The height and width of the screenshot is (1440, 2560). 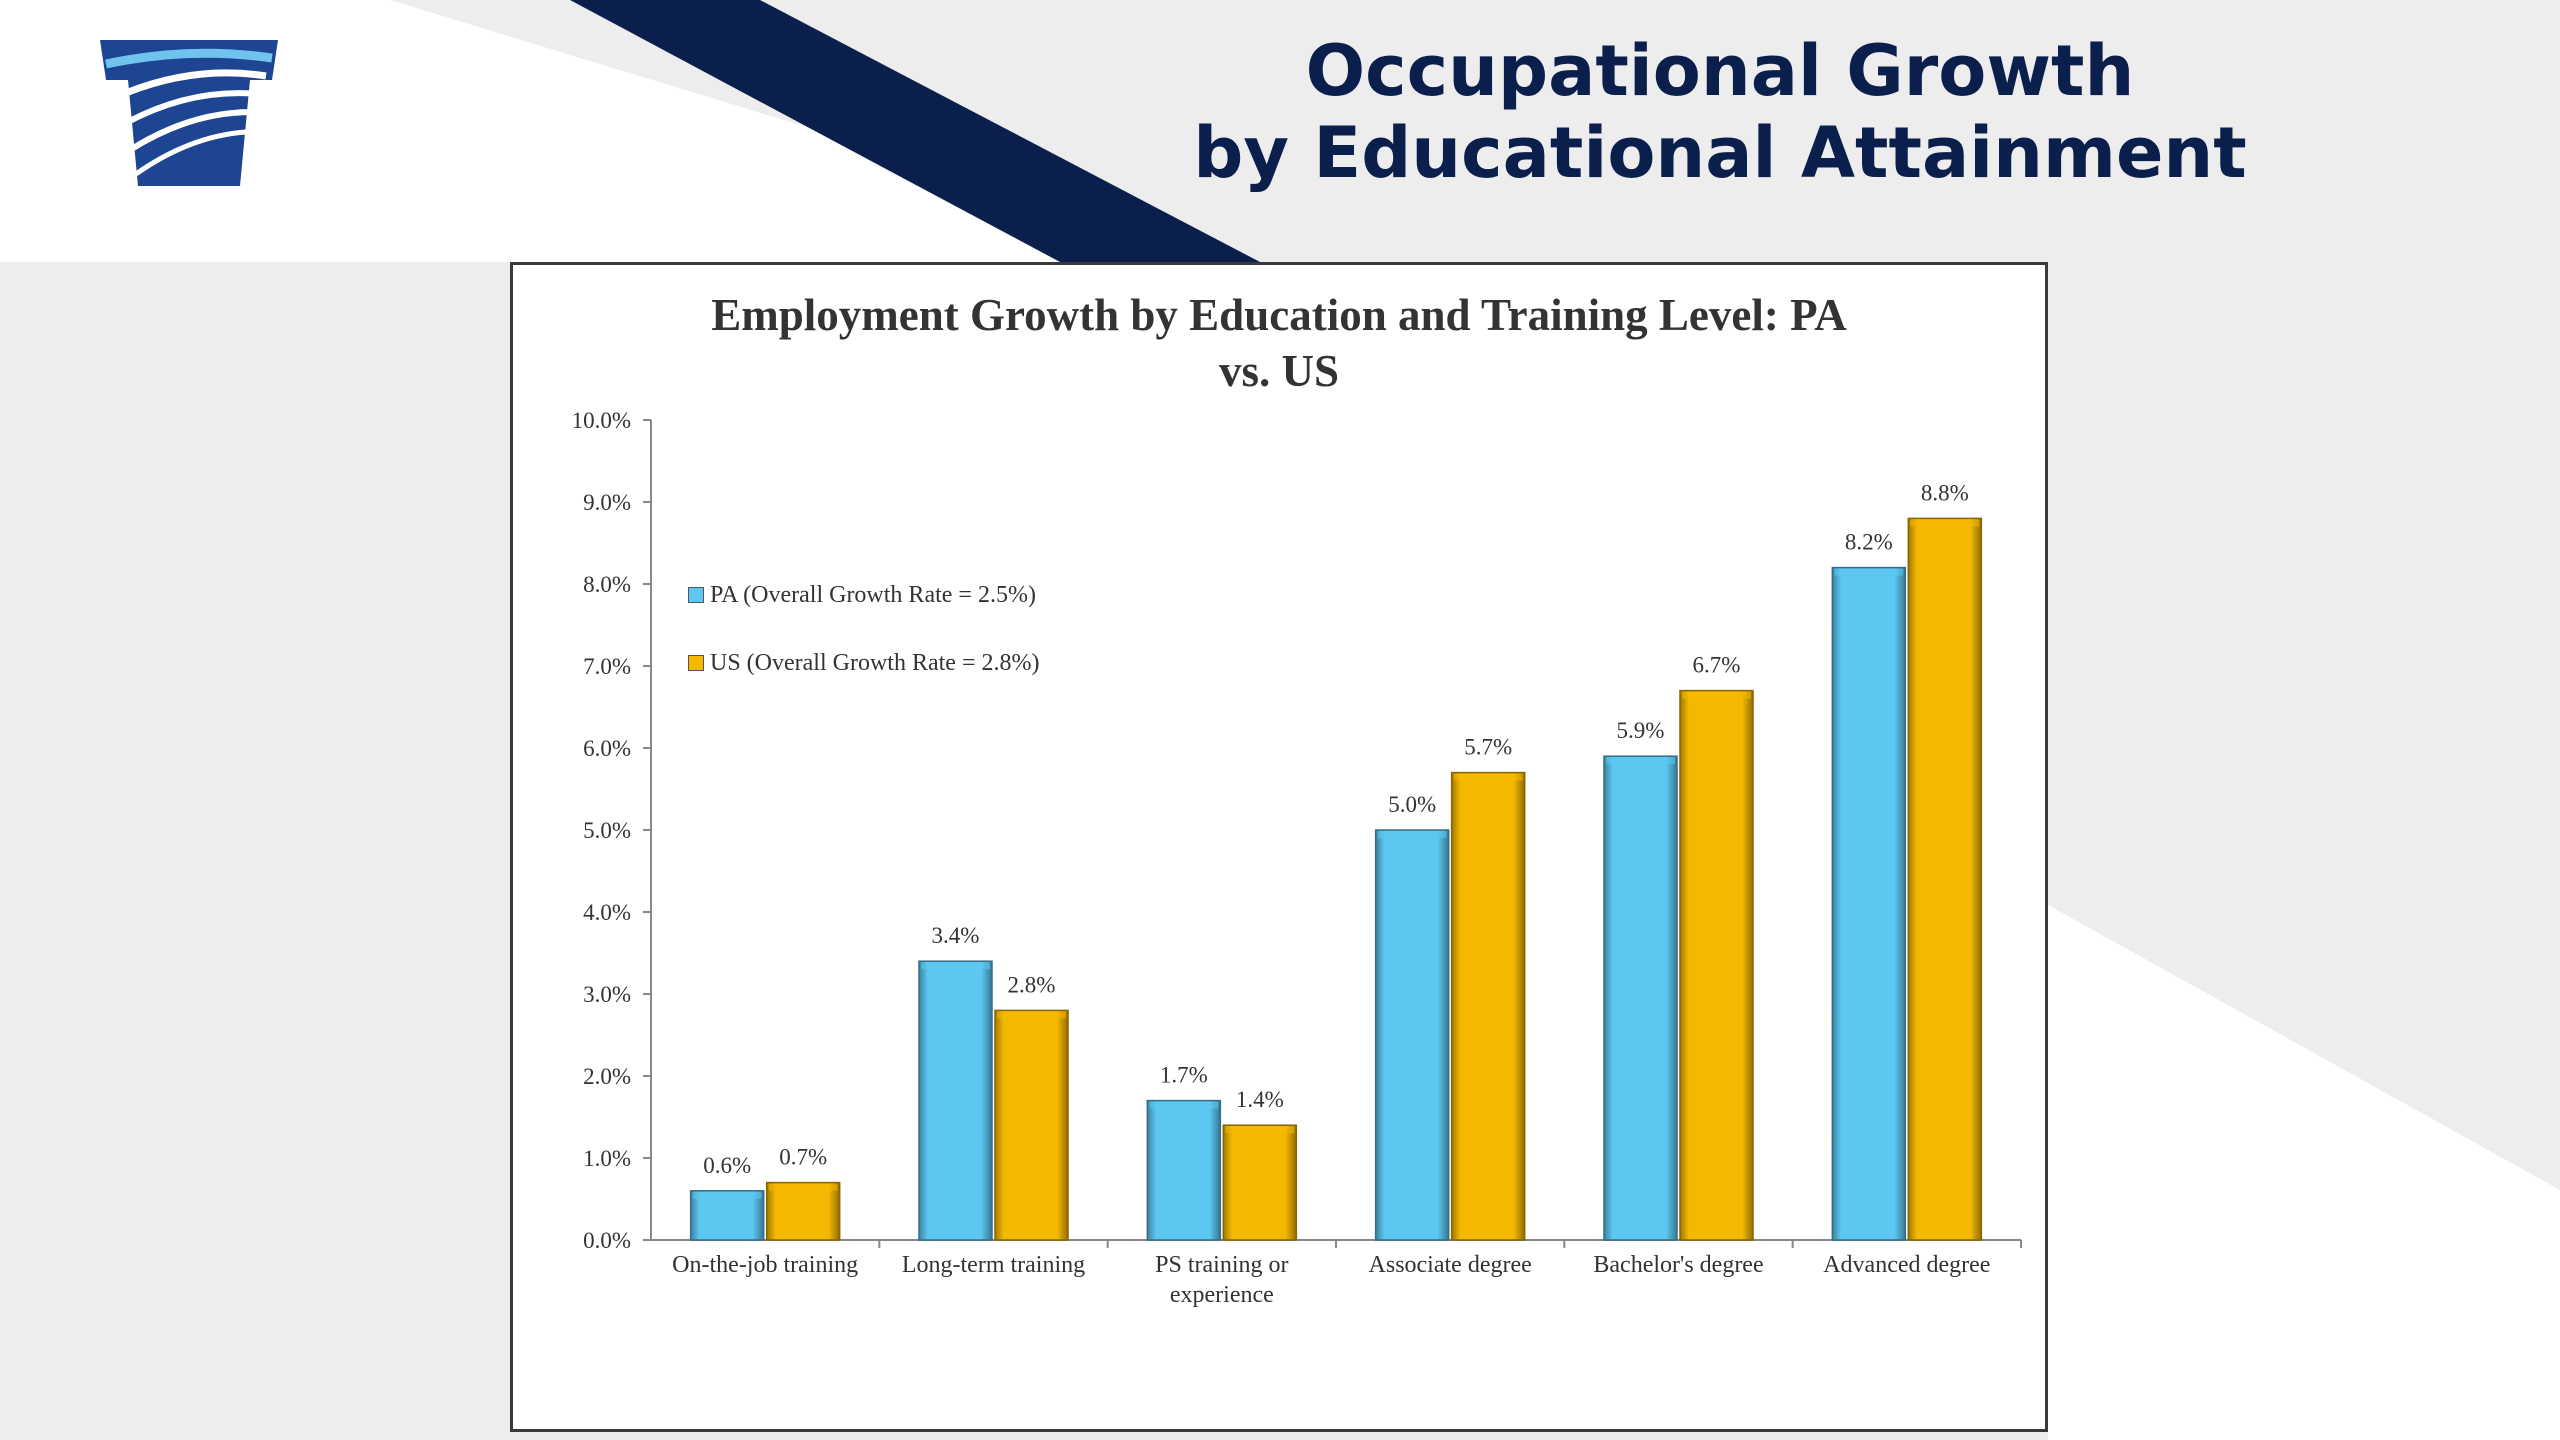 I want to click on y-tick-label: 0.0%, so click(x=607, y=1240).